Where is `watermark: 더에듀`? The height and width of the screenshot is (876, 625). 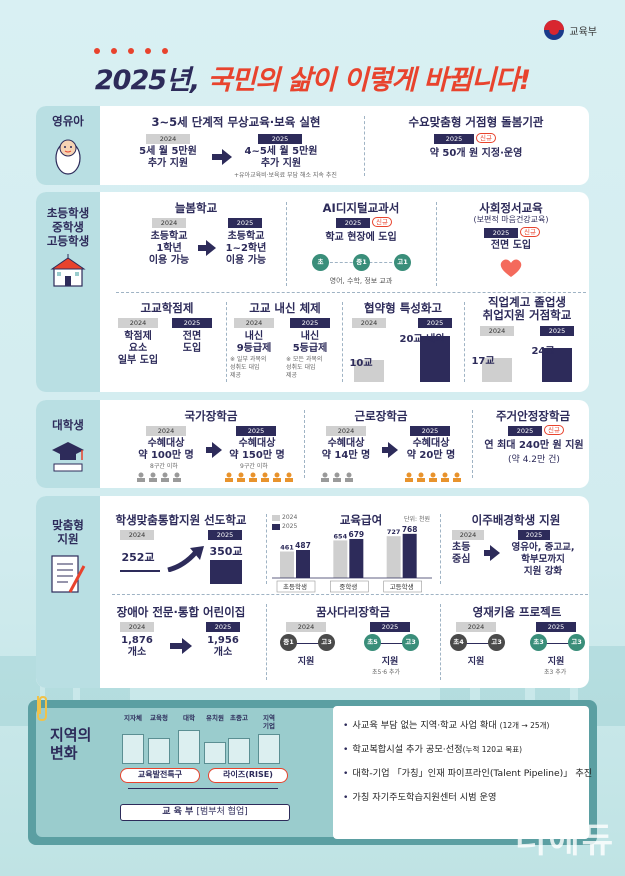 watermark: 더에듀 is located at coordinates (565, 841).